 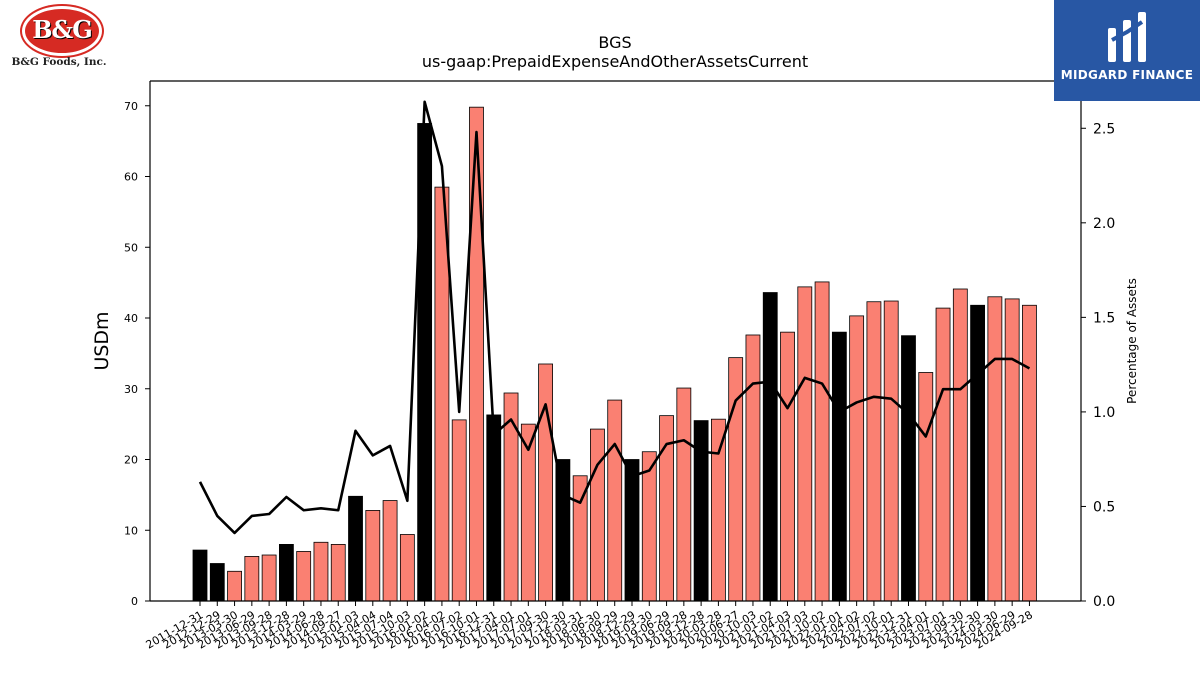 I want to click on midgard-brand-text: MIDGARD FINANCE, so click(x=1127, y=75).